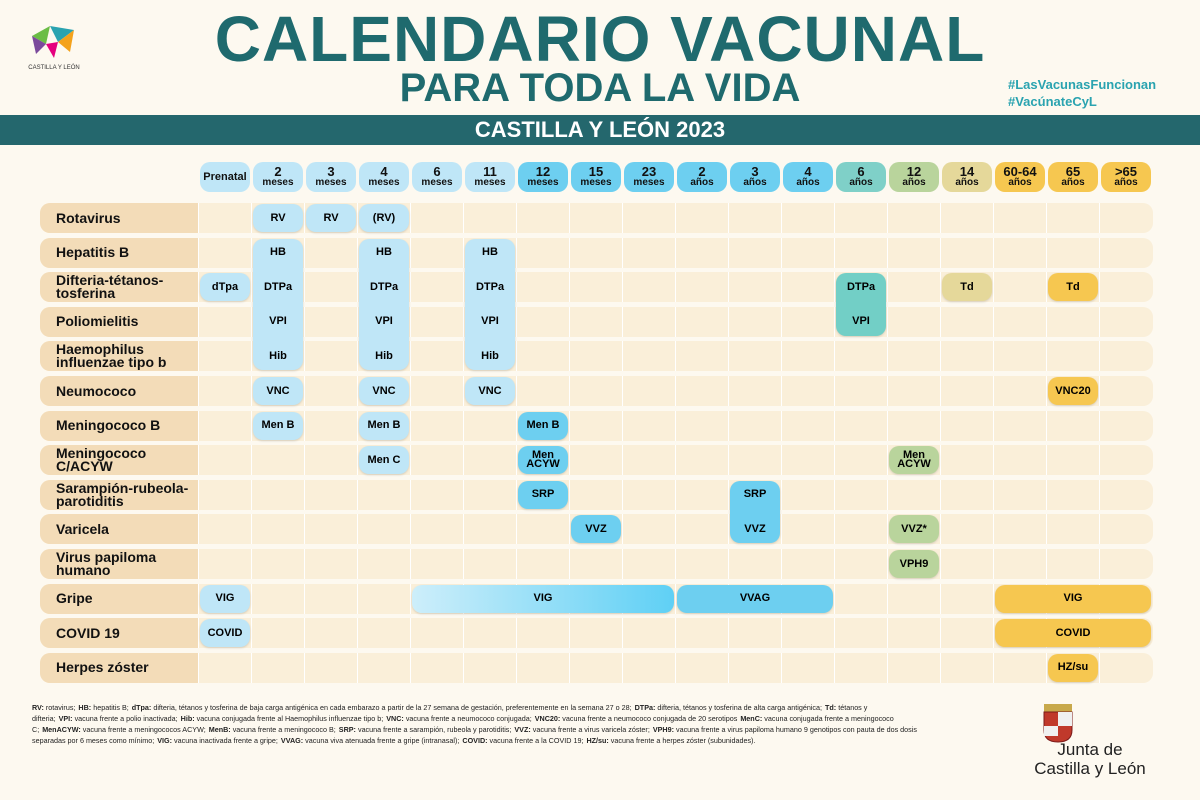 The width and height of the screenshot is (1200, 800). What do you see at coordinates (536, 740) in the screenshot?
I see `footnote-desc: vacuna frente a la COVID 19;` at bounding box center [536, 740].